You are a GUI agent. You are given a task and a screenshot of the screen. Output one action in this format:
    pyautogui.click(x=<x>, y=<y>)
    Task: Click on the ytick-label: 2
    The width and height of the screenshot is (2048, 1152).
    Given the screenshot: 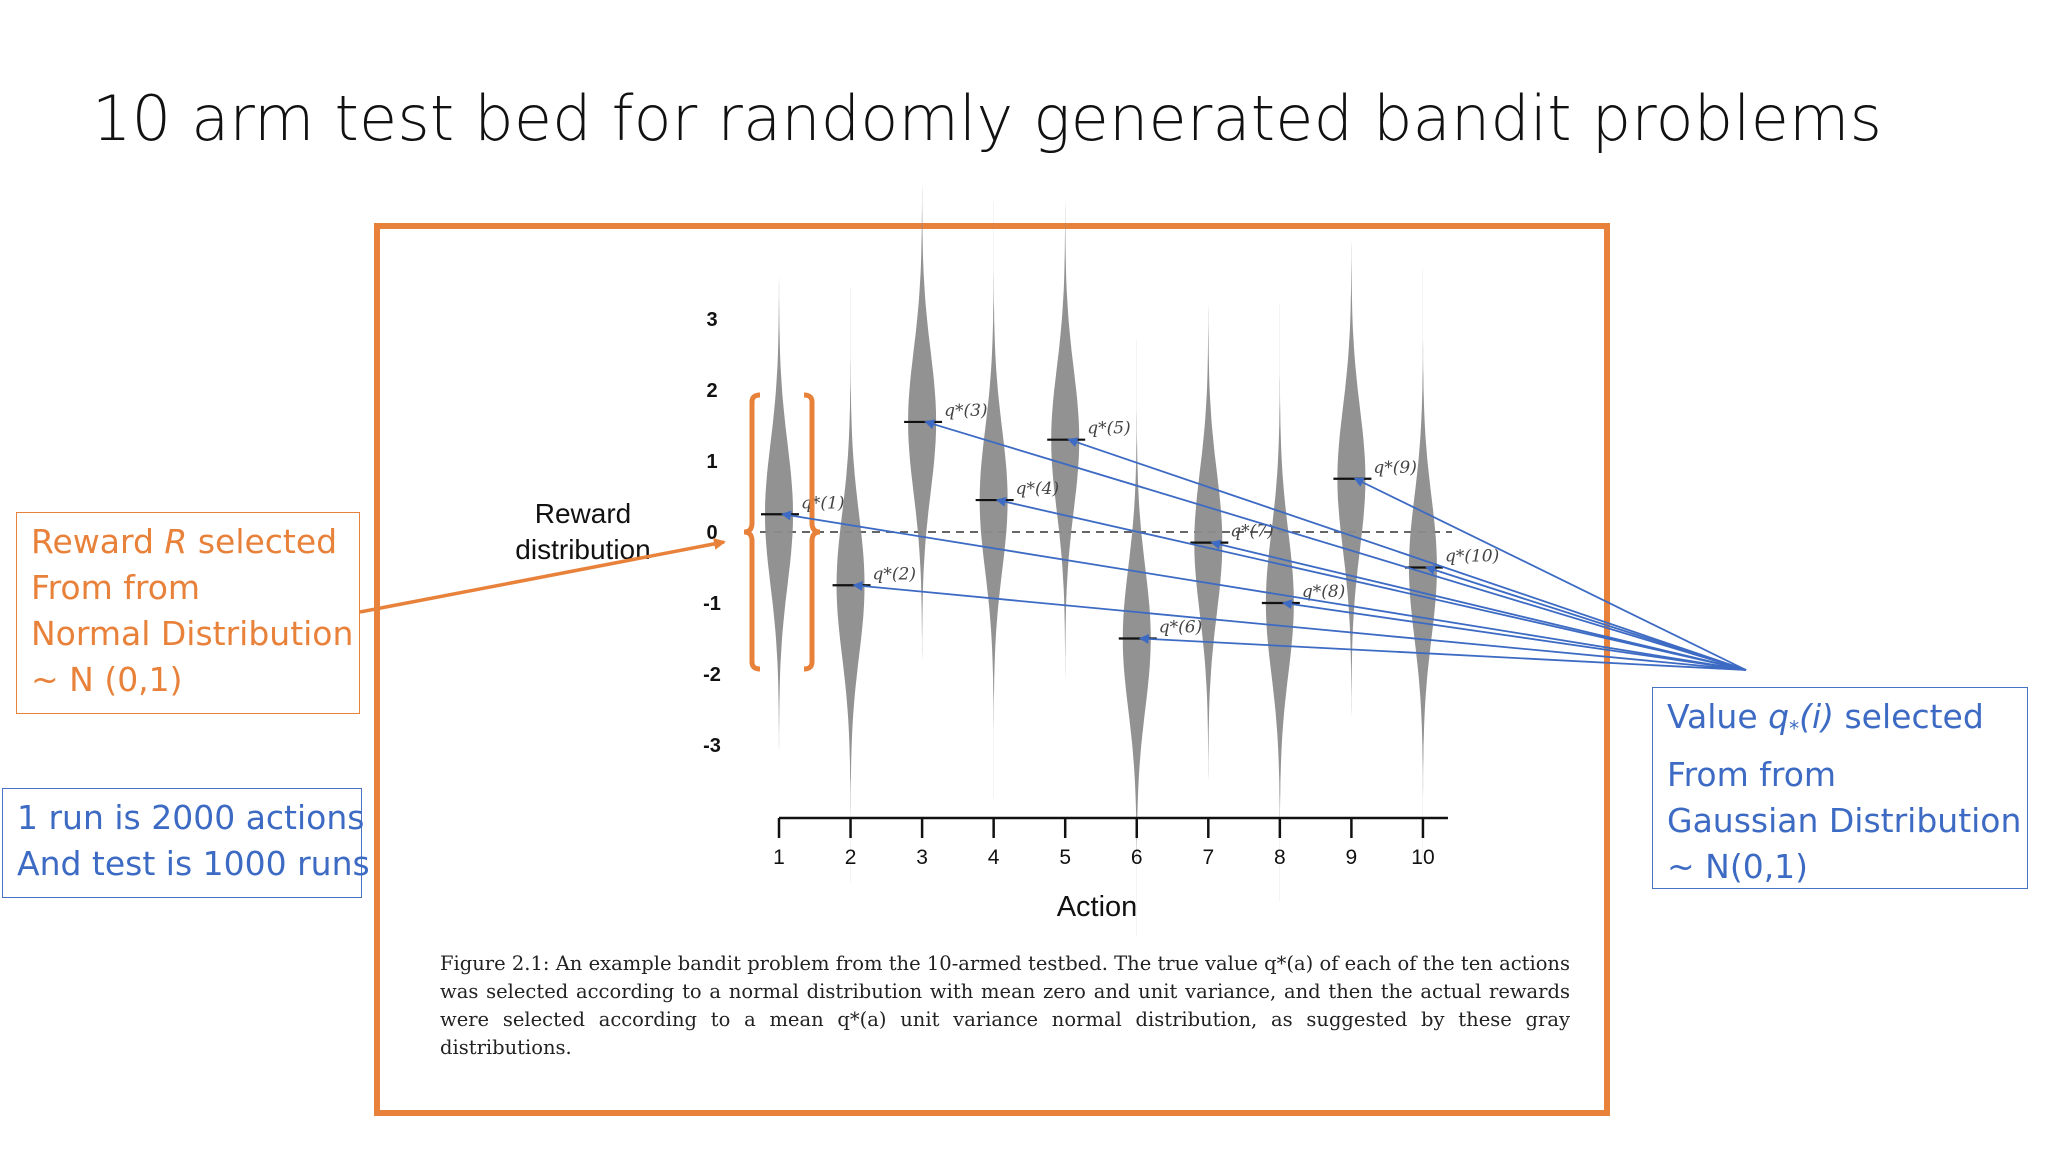 What is the action you would take?
    pyautogui.click(x=711, y=391)
    